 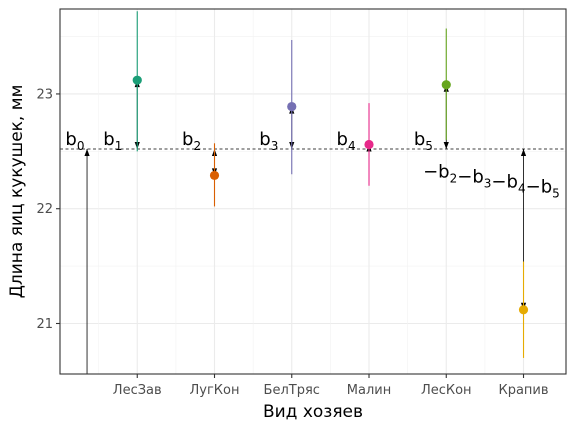 I want to click on x-axis-ticks: ЛесЗав ЛугКон БелТряс Малин ЛесКон Крапив, so click(x=331, y=386).